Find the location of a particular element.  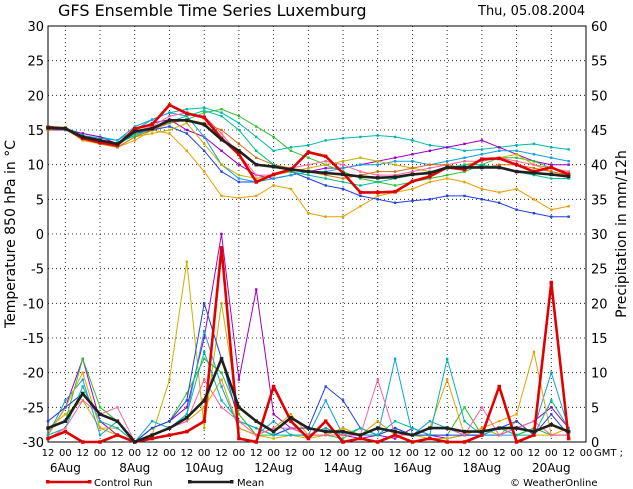

x-date-label: 16Aug is located at coordinates (412, 468).